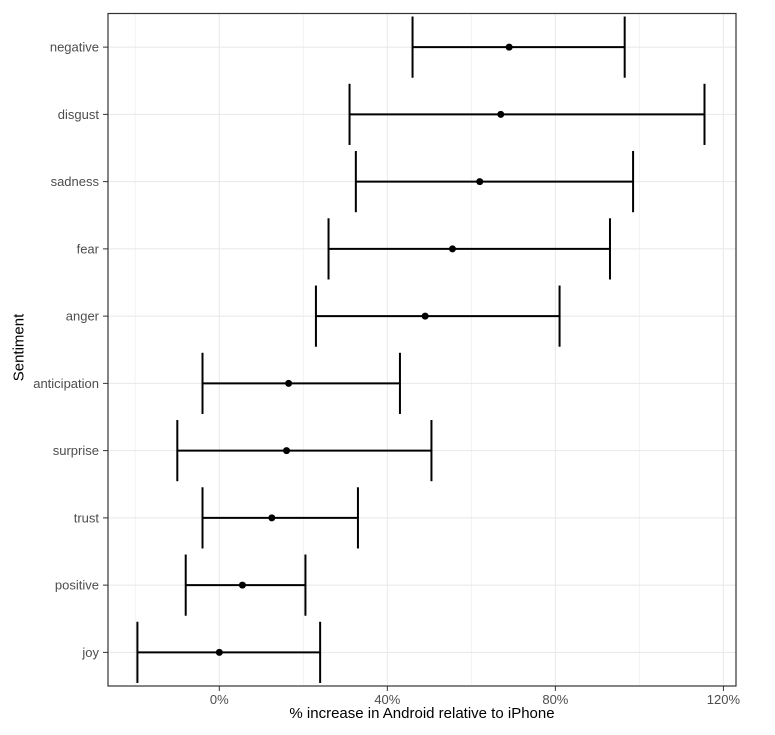 Image resolution: width=775 pixels, height=735 pixels. What do you see at coordinates (75, 181) in the screenshot?
I see `y-tick-label: sadness` at bounding box center [75, 181].